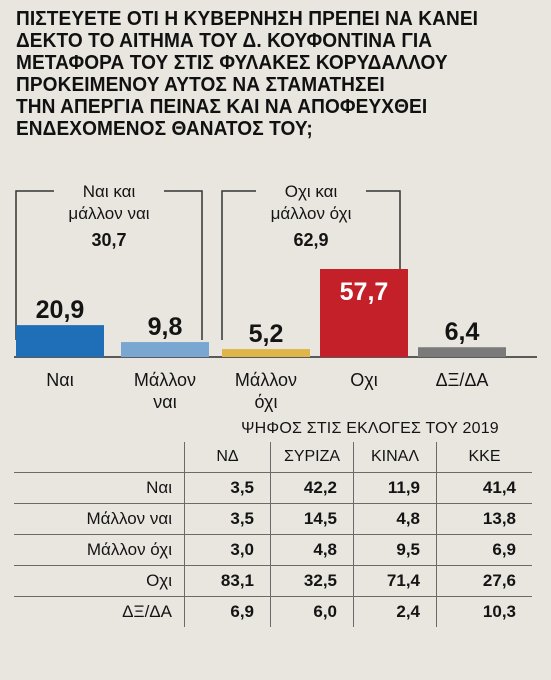 Image resolution: width=551 pixels, height=680 pixels. What do you see at coordinates (266, 334) in the screenshot?
I see `bar-value-label: 5,2` at bounding box center [266, 334].